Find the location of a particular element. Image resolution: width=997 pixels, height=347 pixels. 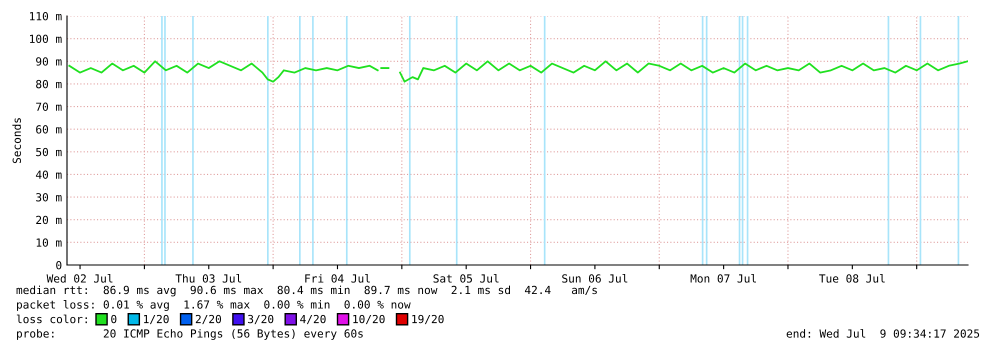

legend-title: loss color: is located at coordinates (51, 319).